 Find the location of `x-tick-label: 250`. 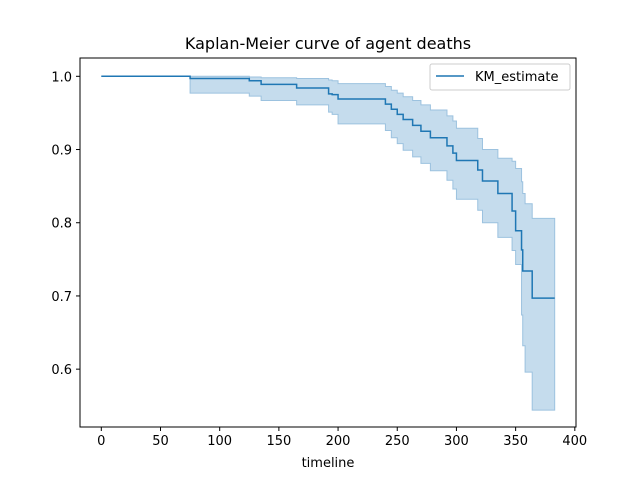

x-tick-label: 250 is located at coordinates (397, 441).